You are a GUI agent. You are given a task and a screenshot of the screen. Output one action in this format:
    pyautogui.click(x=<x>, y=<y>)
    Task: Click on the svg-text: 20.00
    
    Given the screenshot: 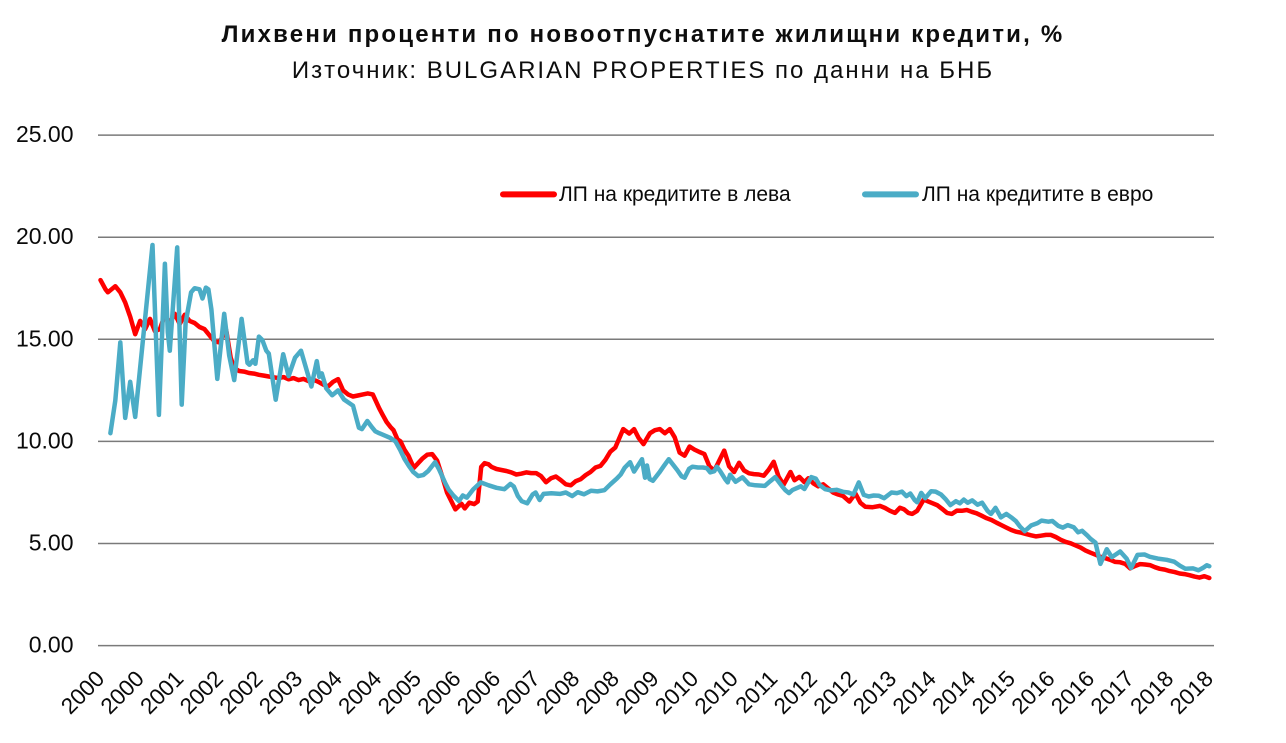 What is the action you would take?
    pyautogui.click(x=45, y=236)
    